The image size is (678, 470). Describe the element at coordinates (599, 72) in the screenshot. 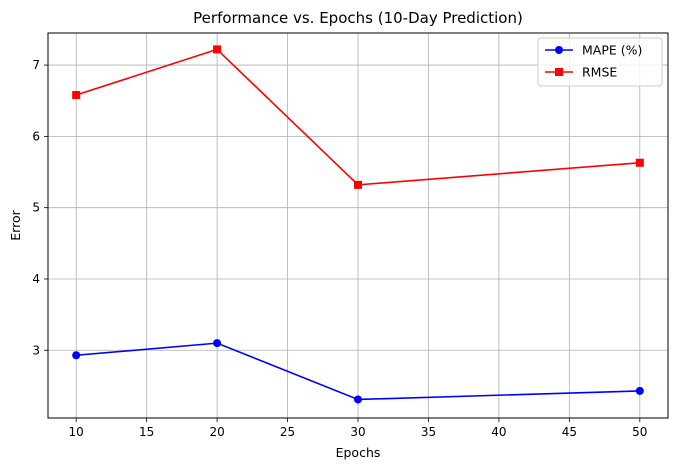

I see `legend-label: RMSE` at that location.